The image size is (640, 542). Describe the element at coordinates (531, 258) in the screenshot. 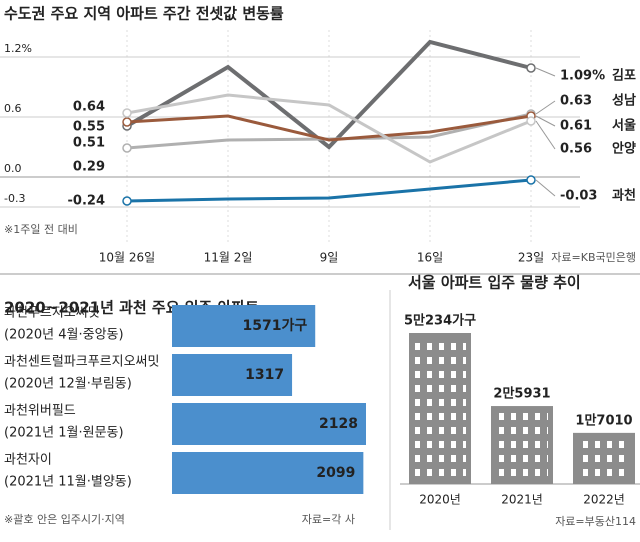

I see `x-tick-label: 23일` at that location.